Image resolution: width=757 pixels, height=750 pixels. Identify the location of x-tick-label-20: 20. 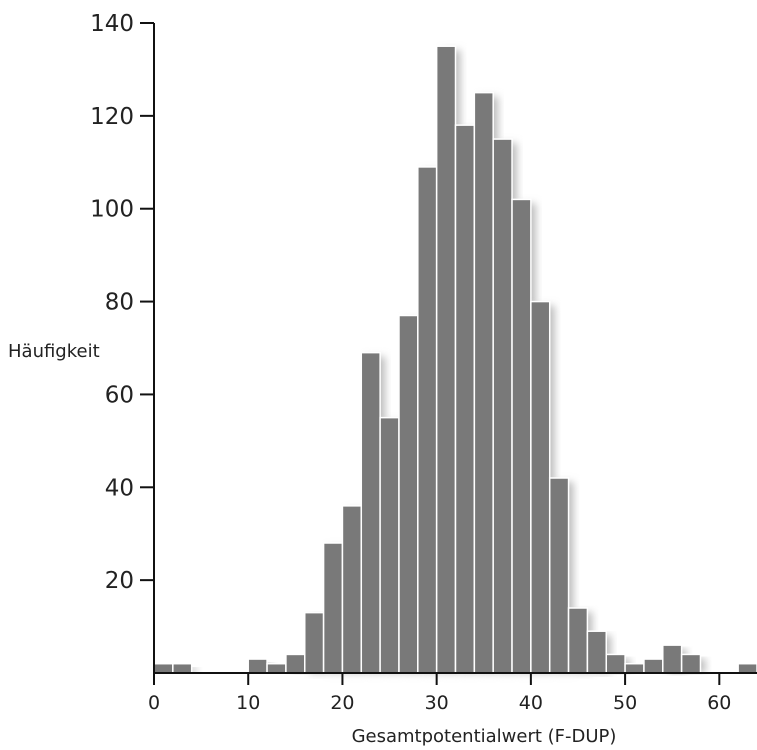
(342, 703).